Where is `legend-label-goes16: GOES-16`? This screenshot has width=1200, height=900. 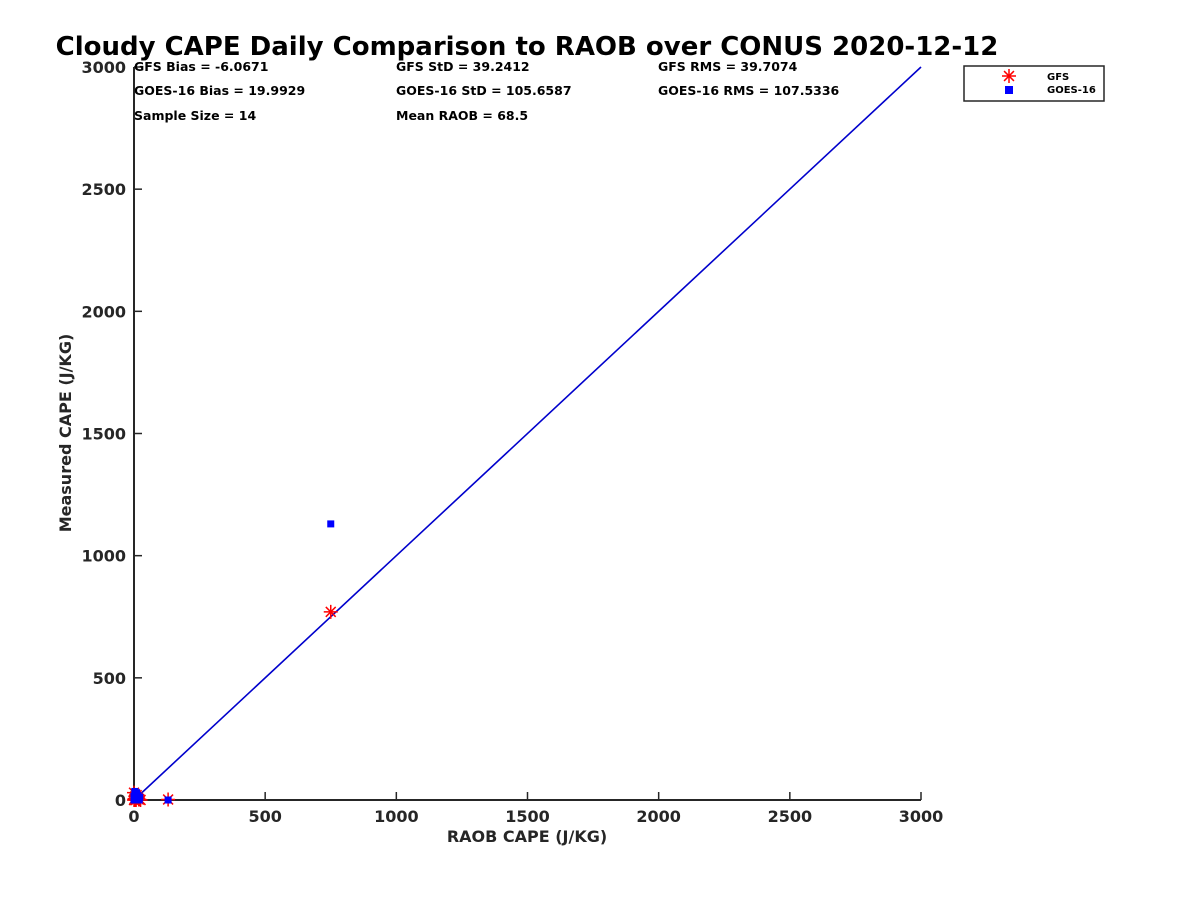
legend-label-goes16: GOES-16 is located at coordinates (1071, 90).